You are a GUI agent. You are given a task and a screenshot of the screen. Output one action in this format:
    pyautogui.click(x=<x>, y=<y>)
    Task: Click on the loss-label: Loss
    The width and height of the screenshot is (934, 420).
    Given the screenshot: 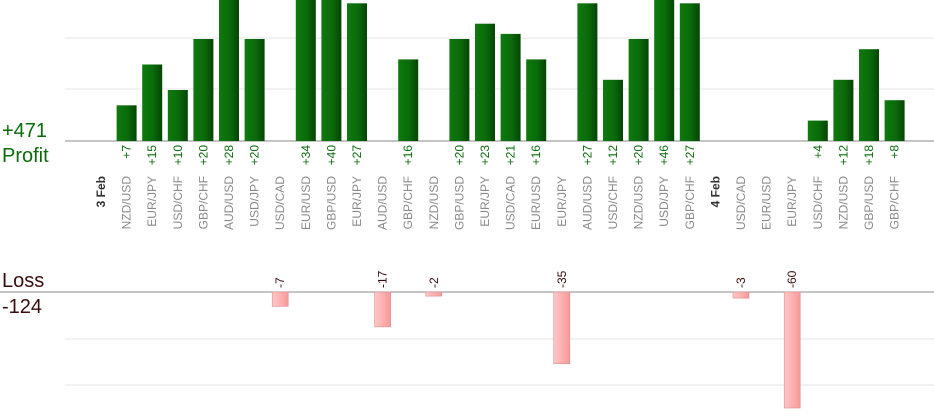 What is the action you would take?
    pyautogui.click(x=23, y=281)
    